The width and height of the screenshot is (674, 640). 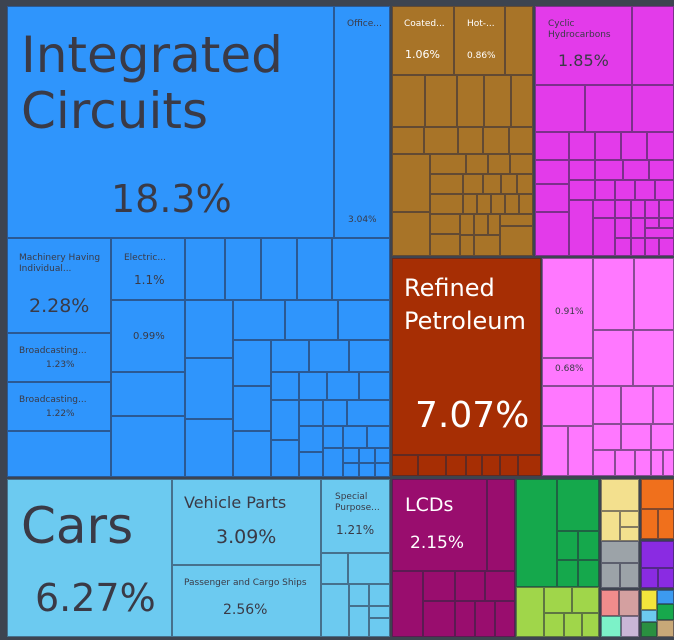 I want to click on tile-cyclic-hydrocarbons: Cyclic Hydrocarbons 1.85%, so click(x=583, y=45).